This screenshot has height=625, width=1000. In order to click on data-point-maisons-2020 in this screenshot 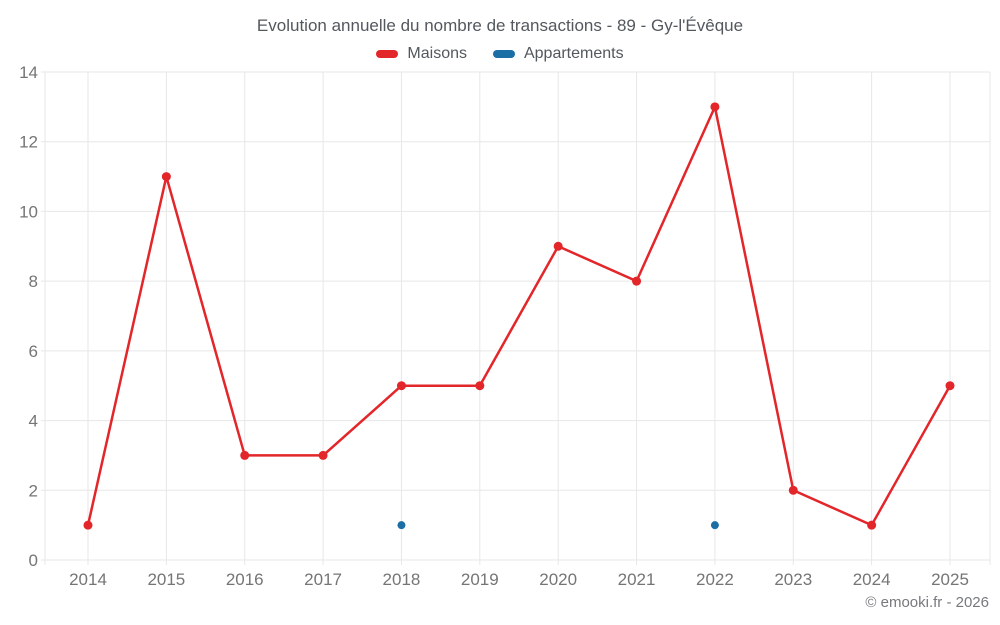, I will do `click(558, 246)`.